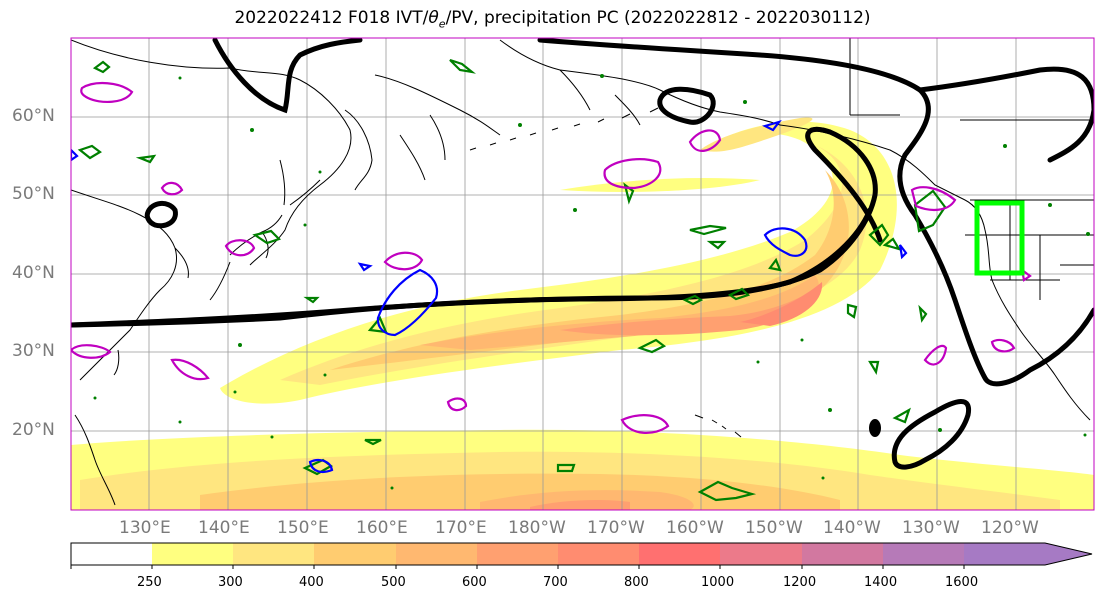 This screenshot has height=603, width=1105. Describe the element at coordinates (537, 528) in the screenshot. I see `lon-label: 180°W` at that location.